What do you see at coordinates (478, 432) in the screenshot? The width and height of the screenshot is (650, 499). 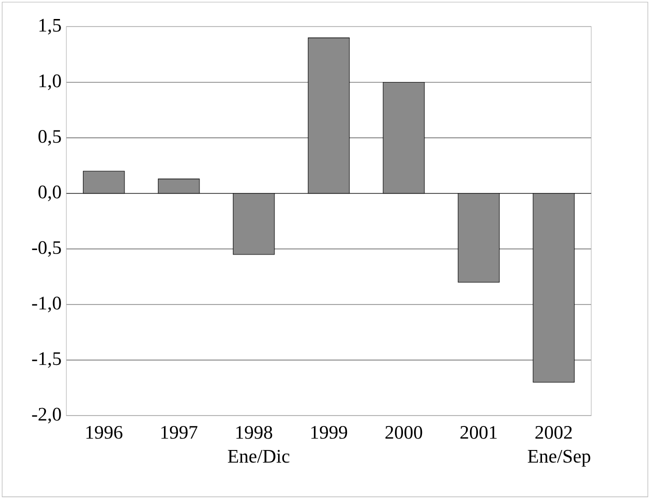 I see `x-tick-label: 2001` at bounding box center [478, 432].